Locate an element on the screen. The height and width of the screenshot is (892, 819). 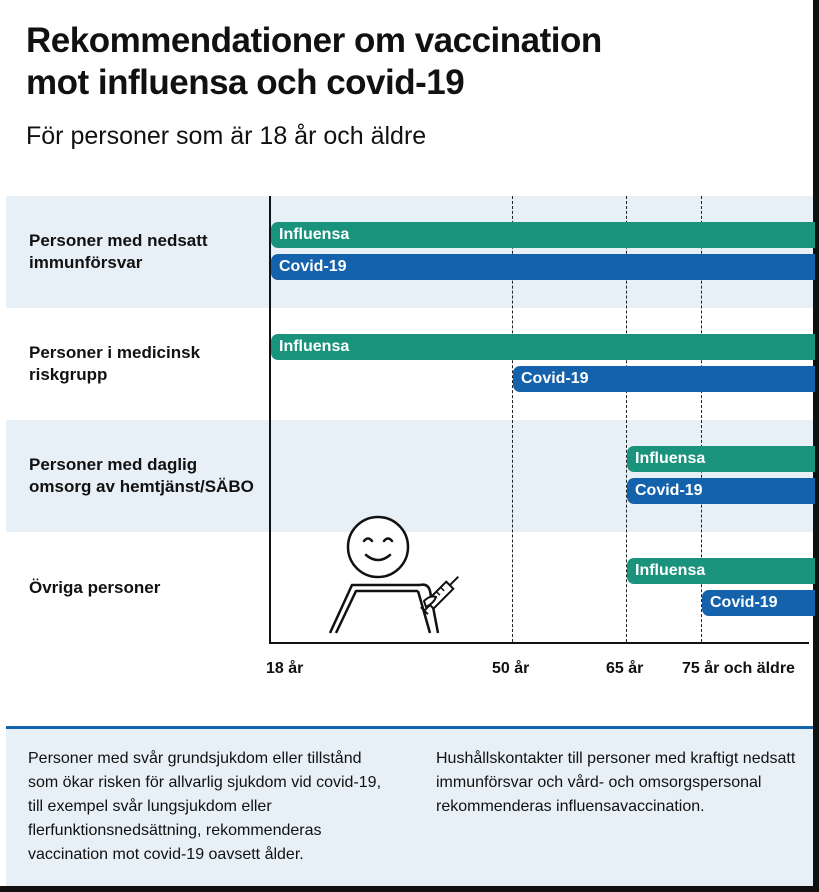
x-tick-label: 65 år is located at coordinates (625, 668).